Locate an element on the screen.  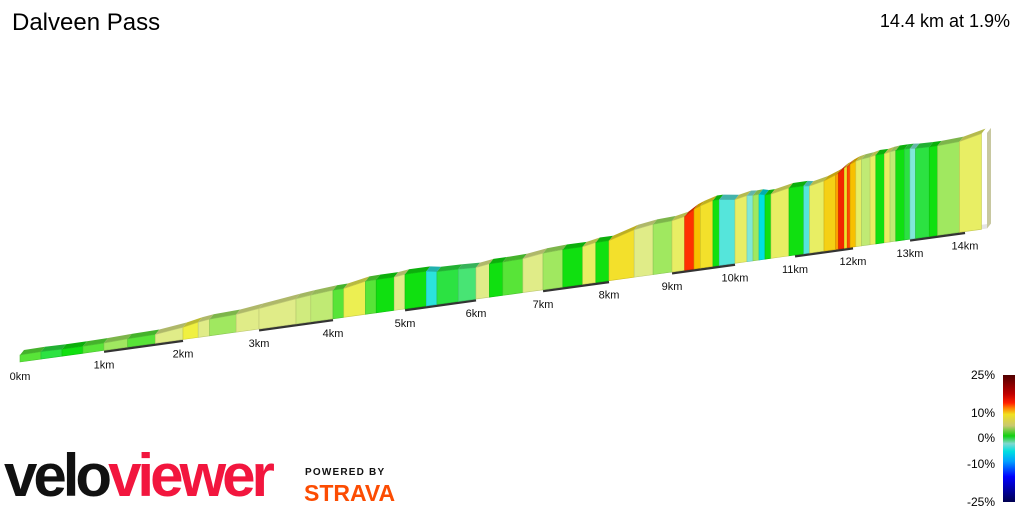
climb-title: Dalveen Pass is located at coordinates (86, 22).